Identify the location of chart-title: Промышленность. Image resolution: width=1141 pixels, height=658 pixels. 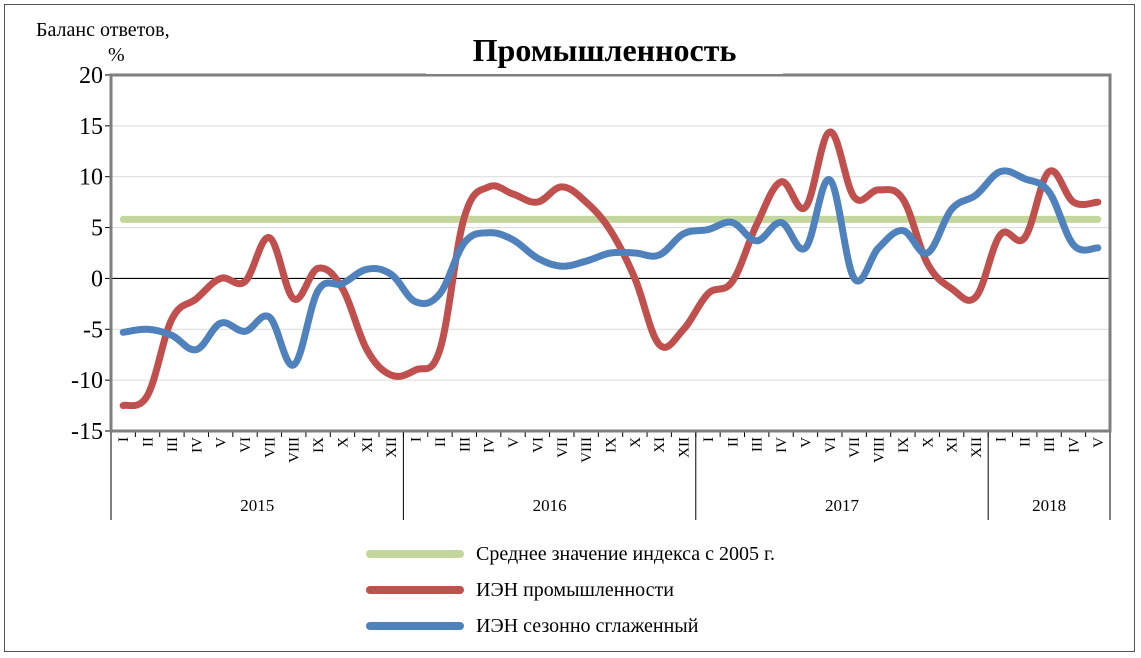
(604, 50).